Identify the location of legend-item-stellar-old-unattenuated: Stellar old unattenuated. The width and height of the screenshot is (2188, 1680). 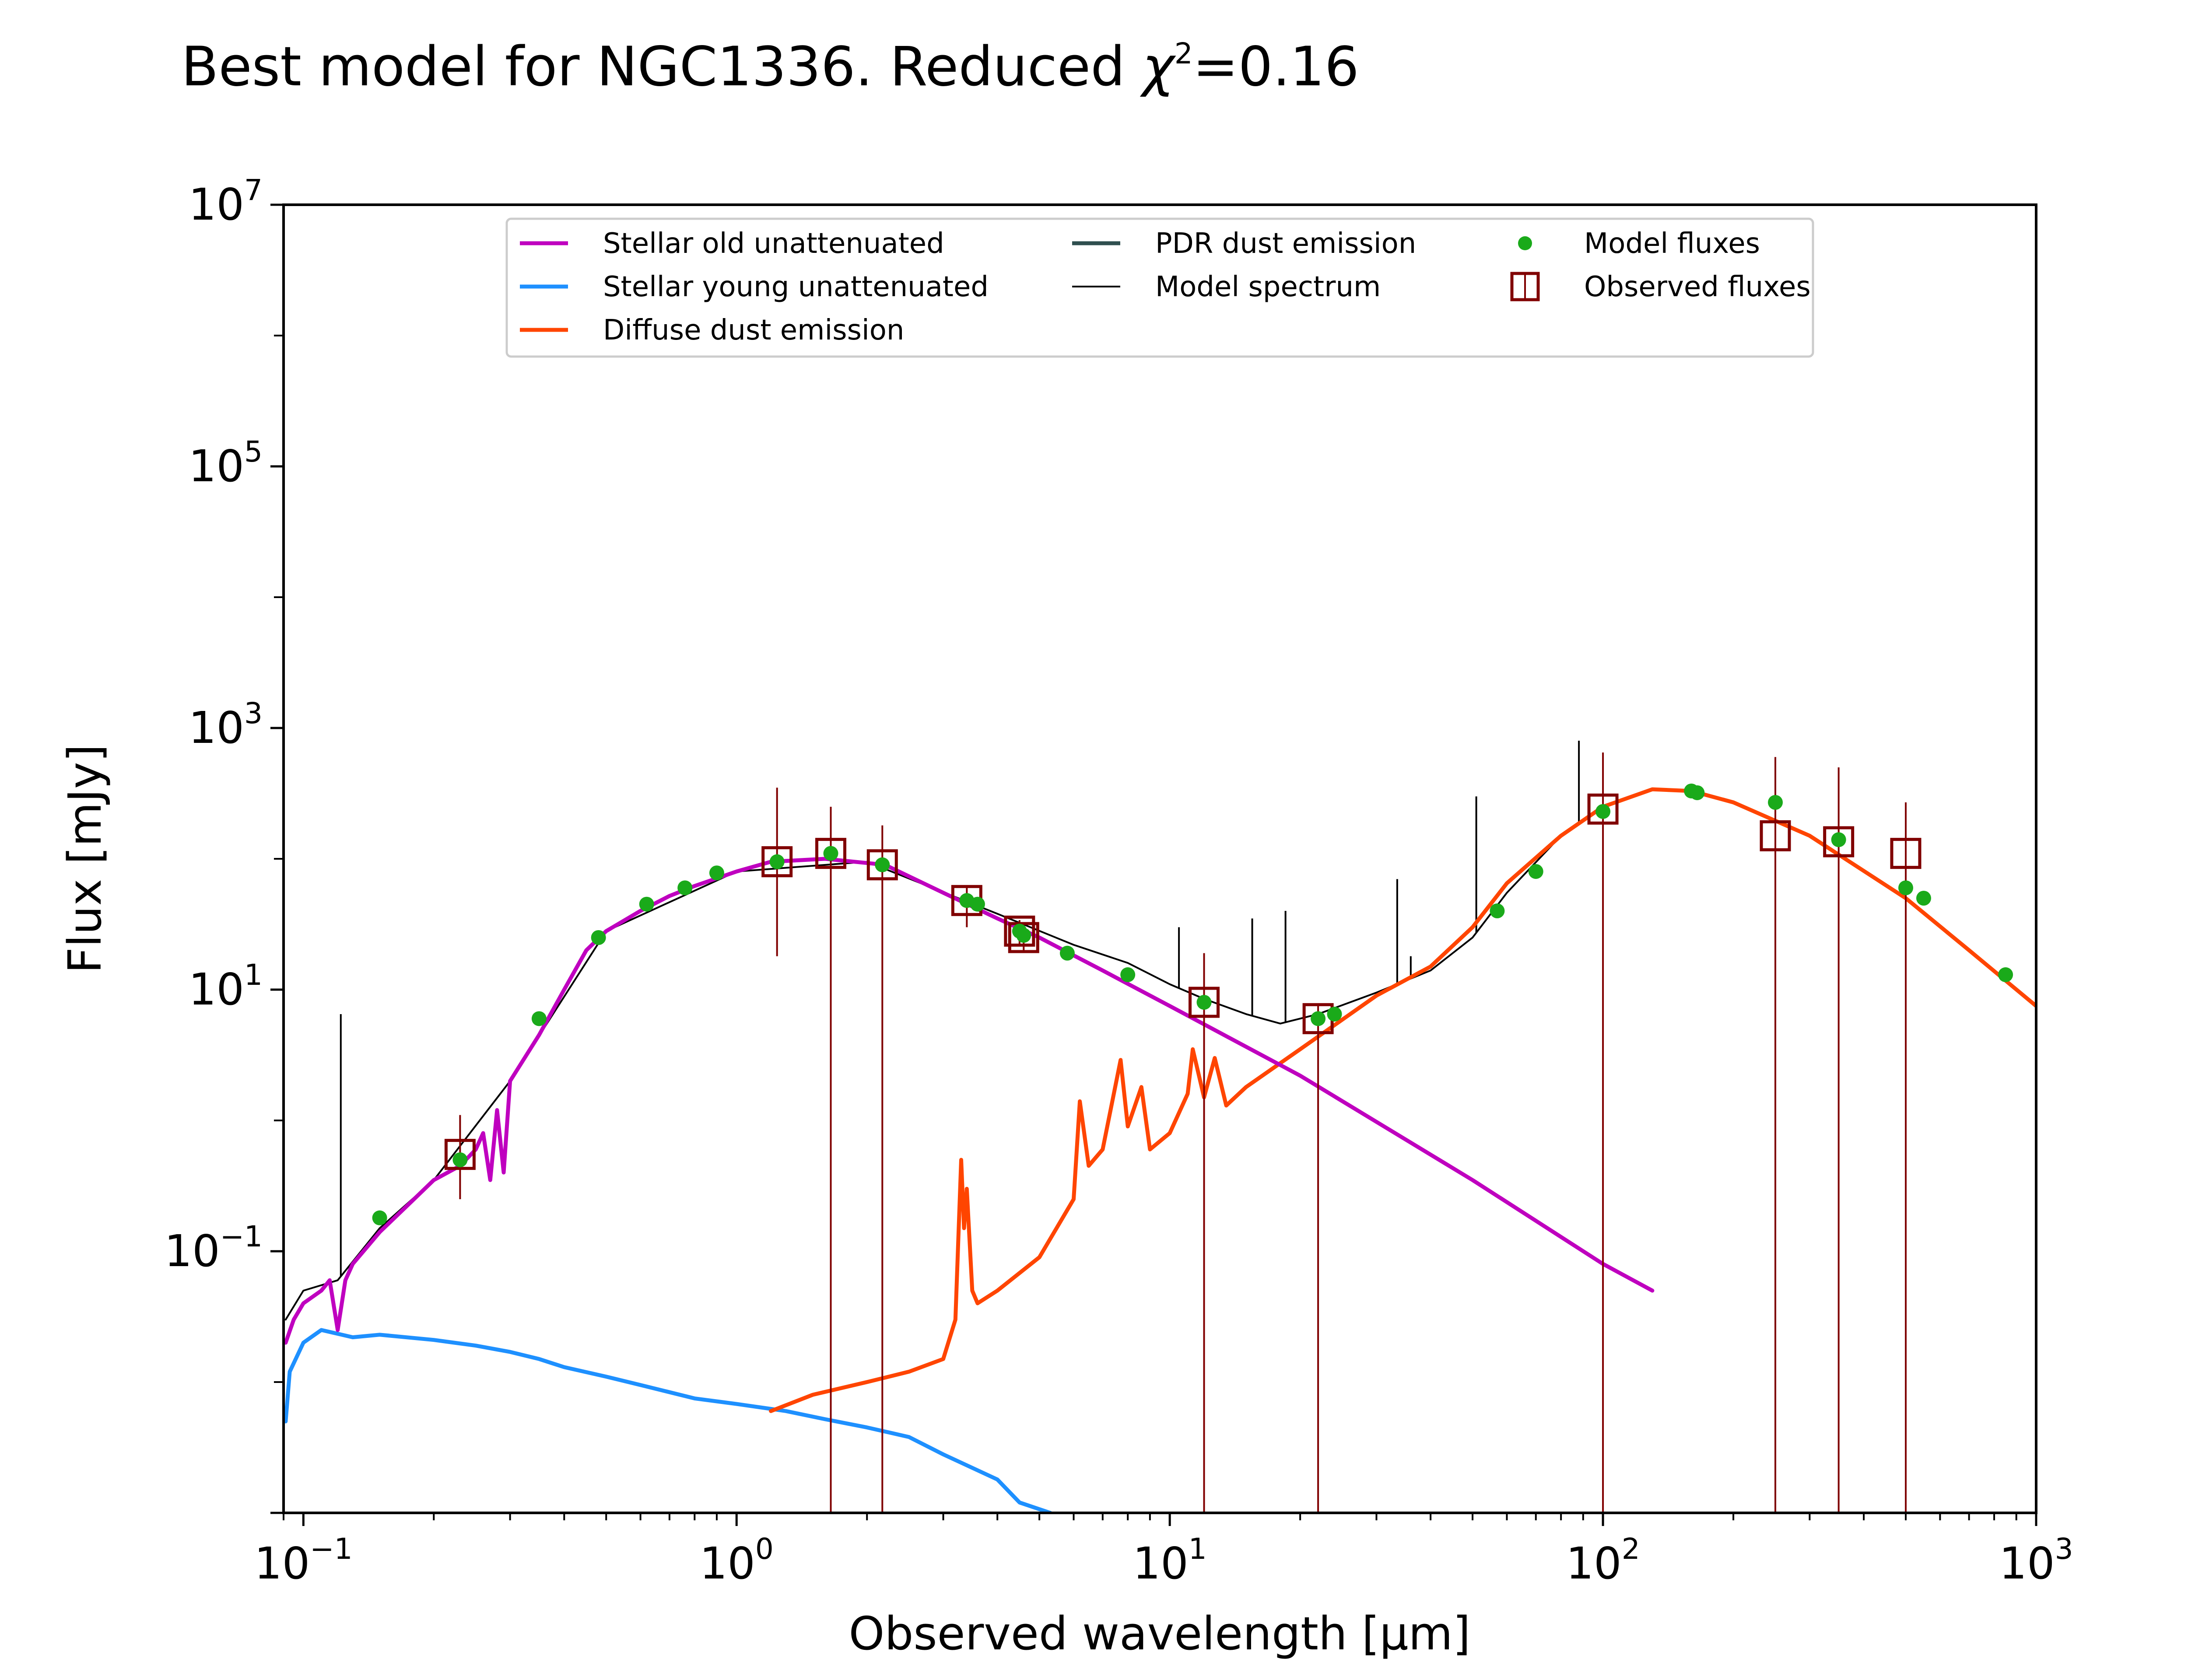
(732, 244).